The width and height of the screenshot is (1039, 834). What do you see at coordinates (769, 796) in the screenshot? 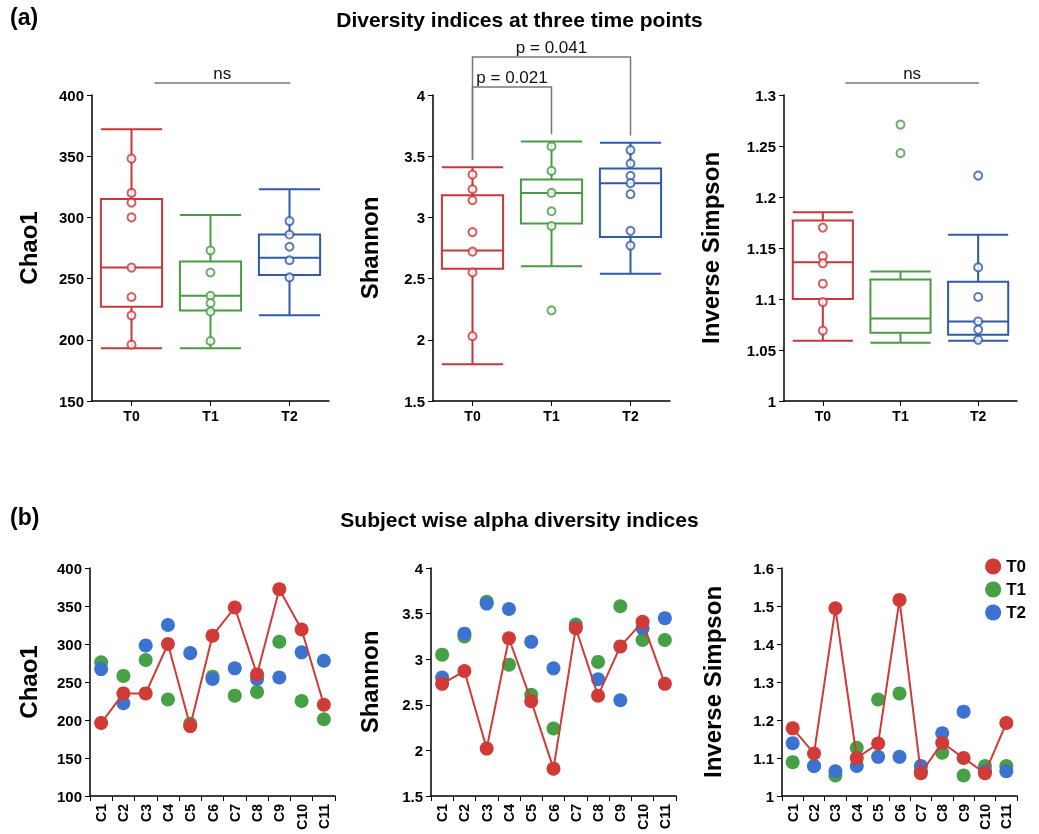
I see `y-tick-label: 1` at bounding box center [769, 796].